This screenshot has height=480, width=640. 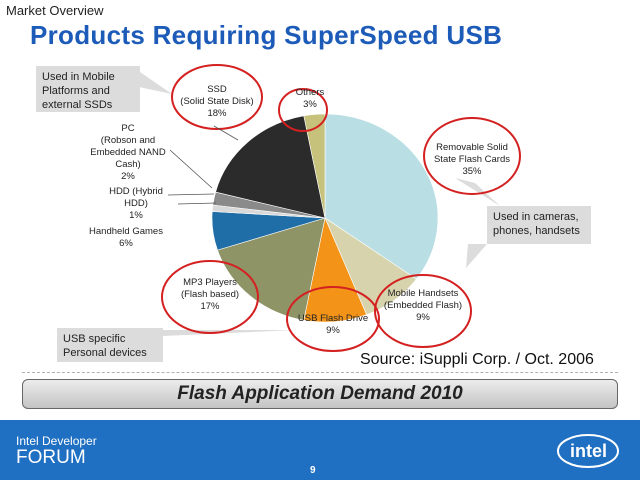 I want to click on divider, so click(x=320, y=372).